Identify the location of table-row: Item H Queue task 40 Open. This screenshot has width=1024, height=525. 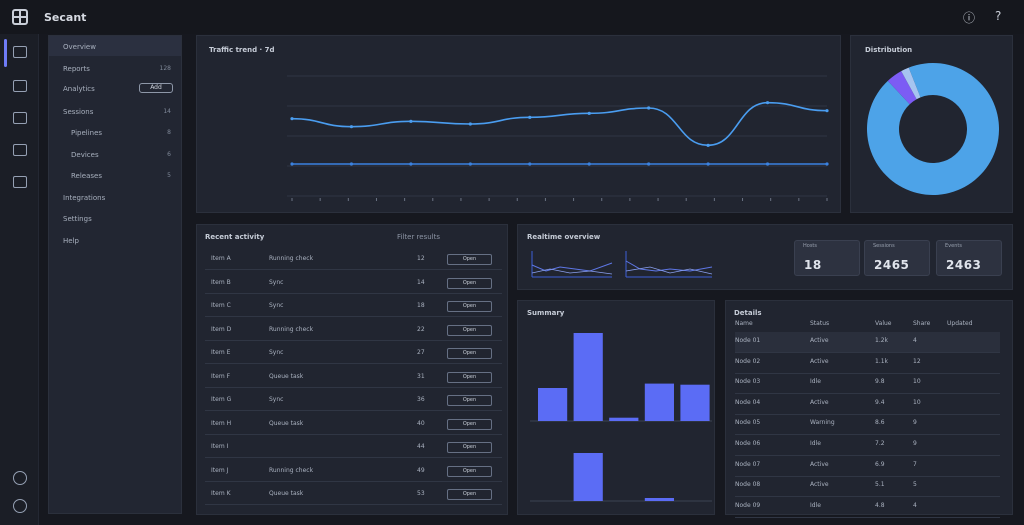
(353, 425).